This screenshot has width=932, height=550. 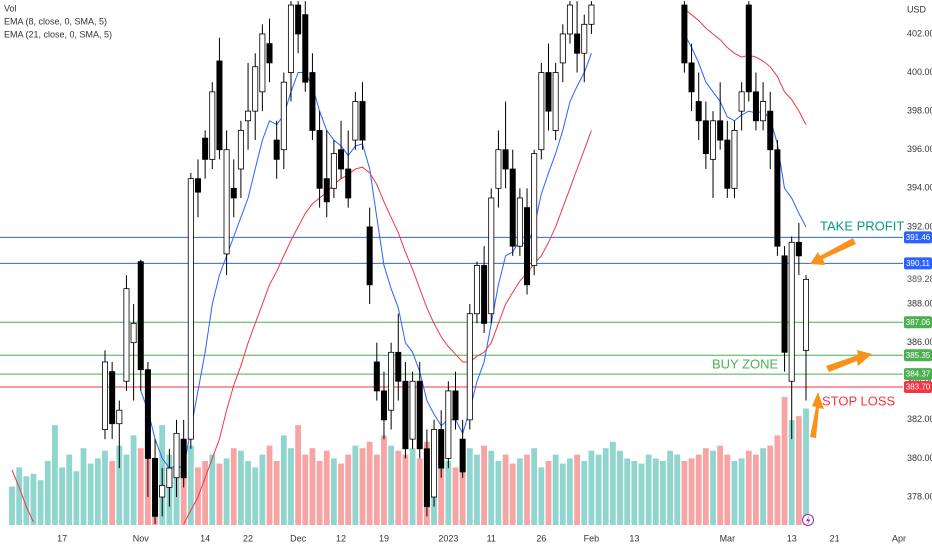 What do you see at coordinates (841, 338) in the screenshot?
I see `arrows` at bounding box center [841, 338].